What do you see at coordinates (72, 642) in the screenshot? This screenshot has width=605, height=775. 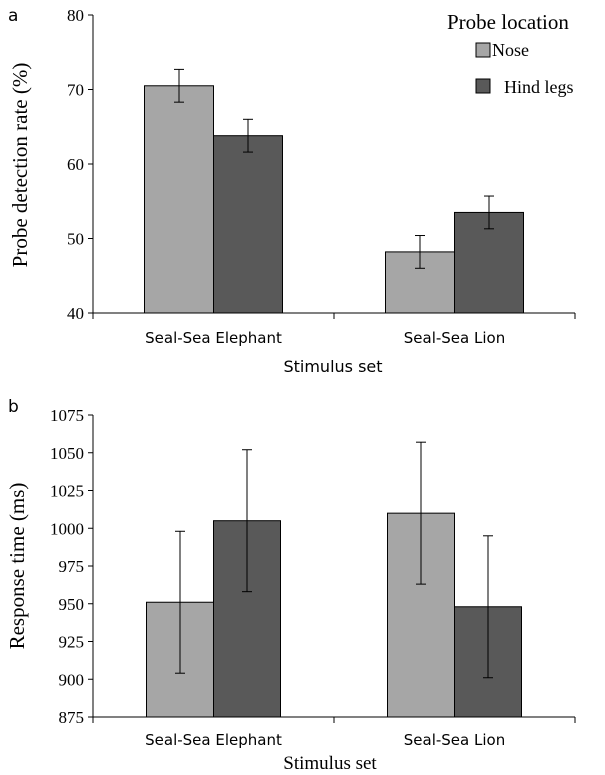 I see `panel-b-y-tick-label: 925` at bounding box center [72, 642].